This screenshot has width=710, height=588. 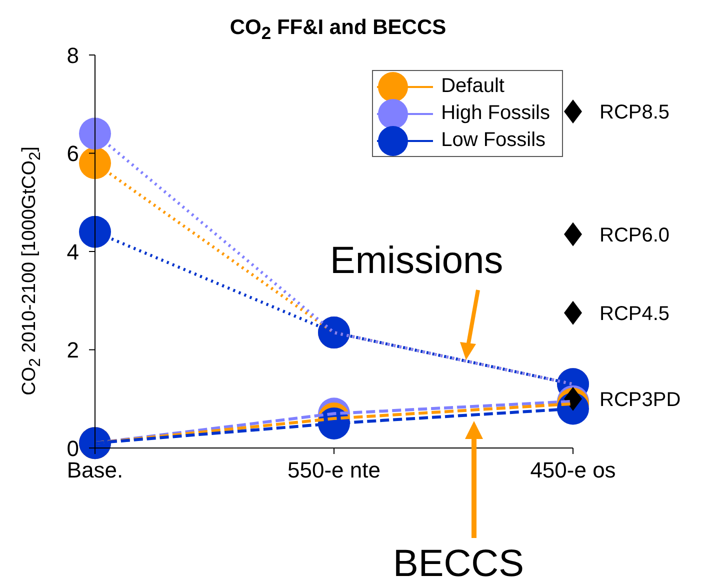 I want to click on legend-label: High Fossils, so click(x=495, y=113).